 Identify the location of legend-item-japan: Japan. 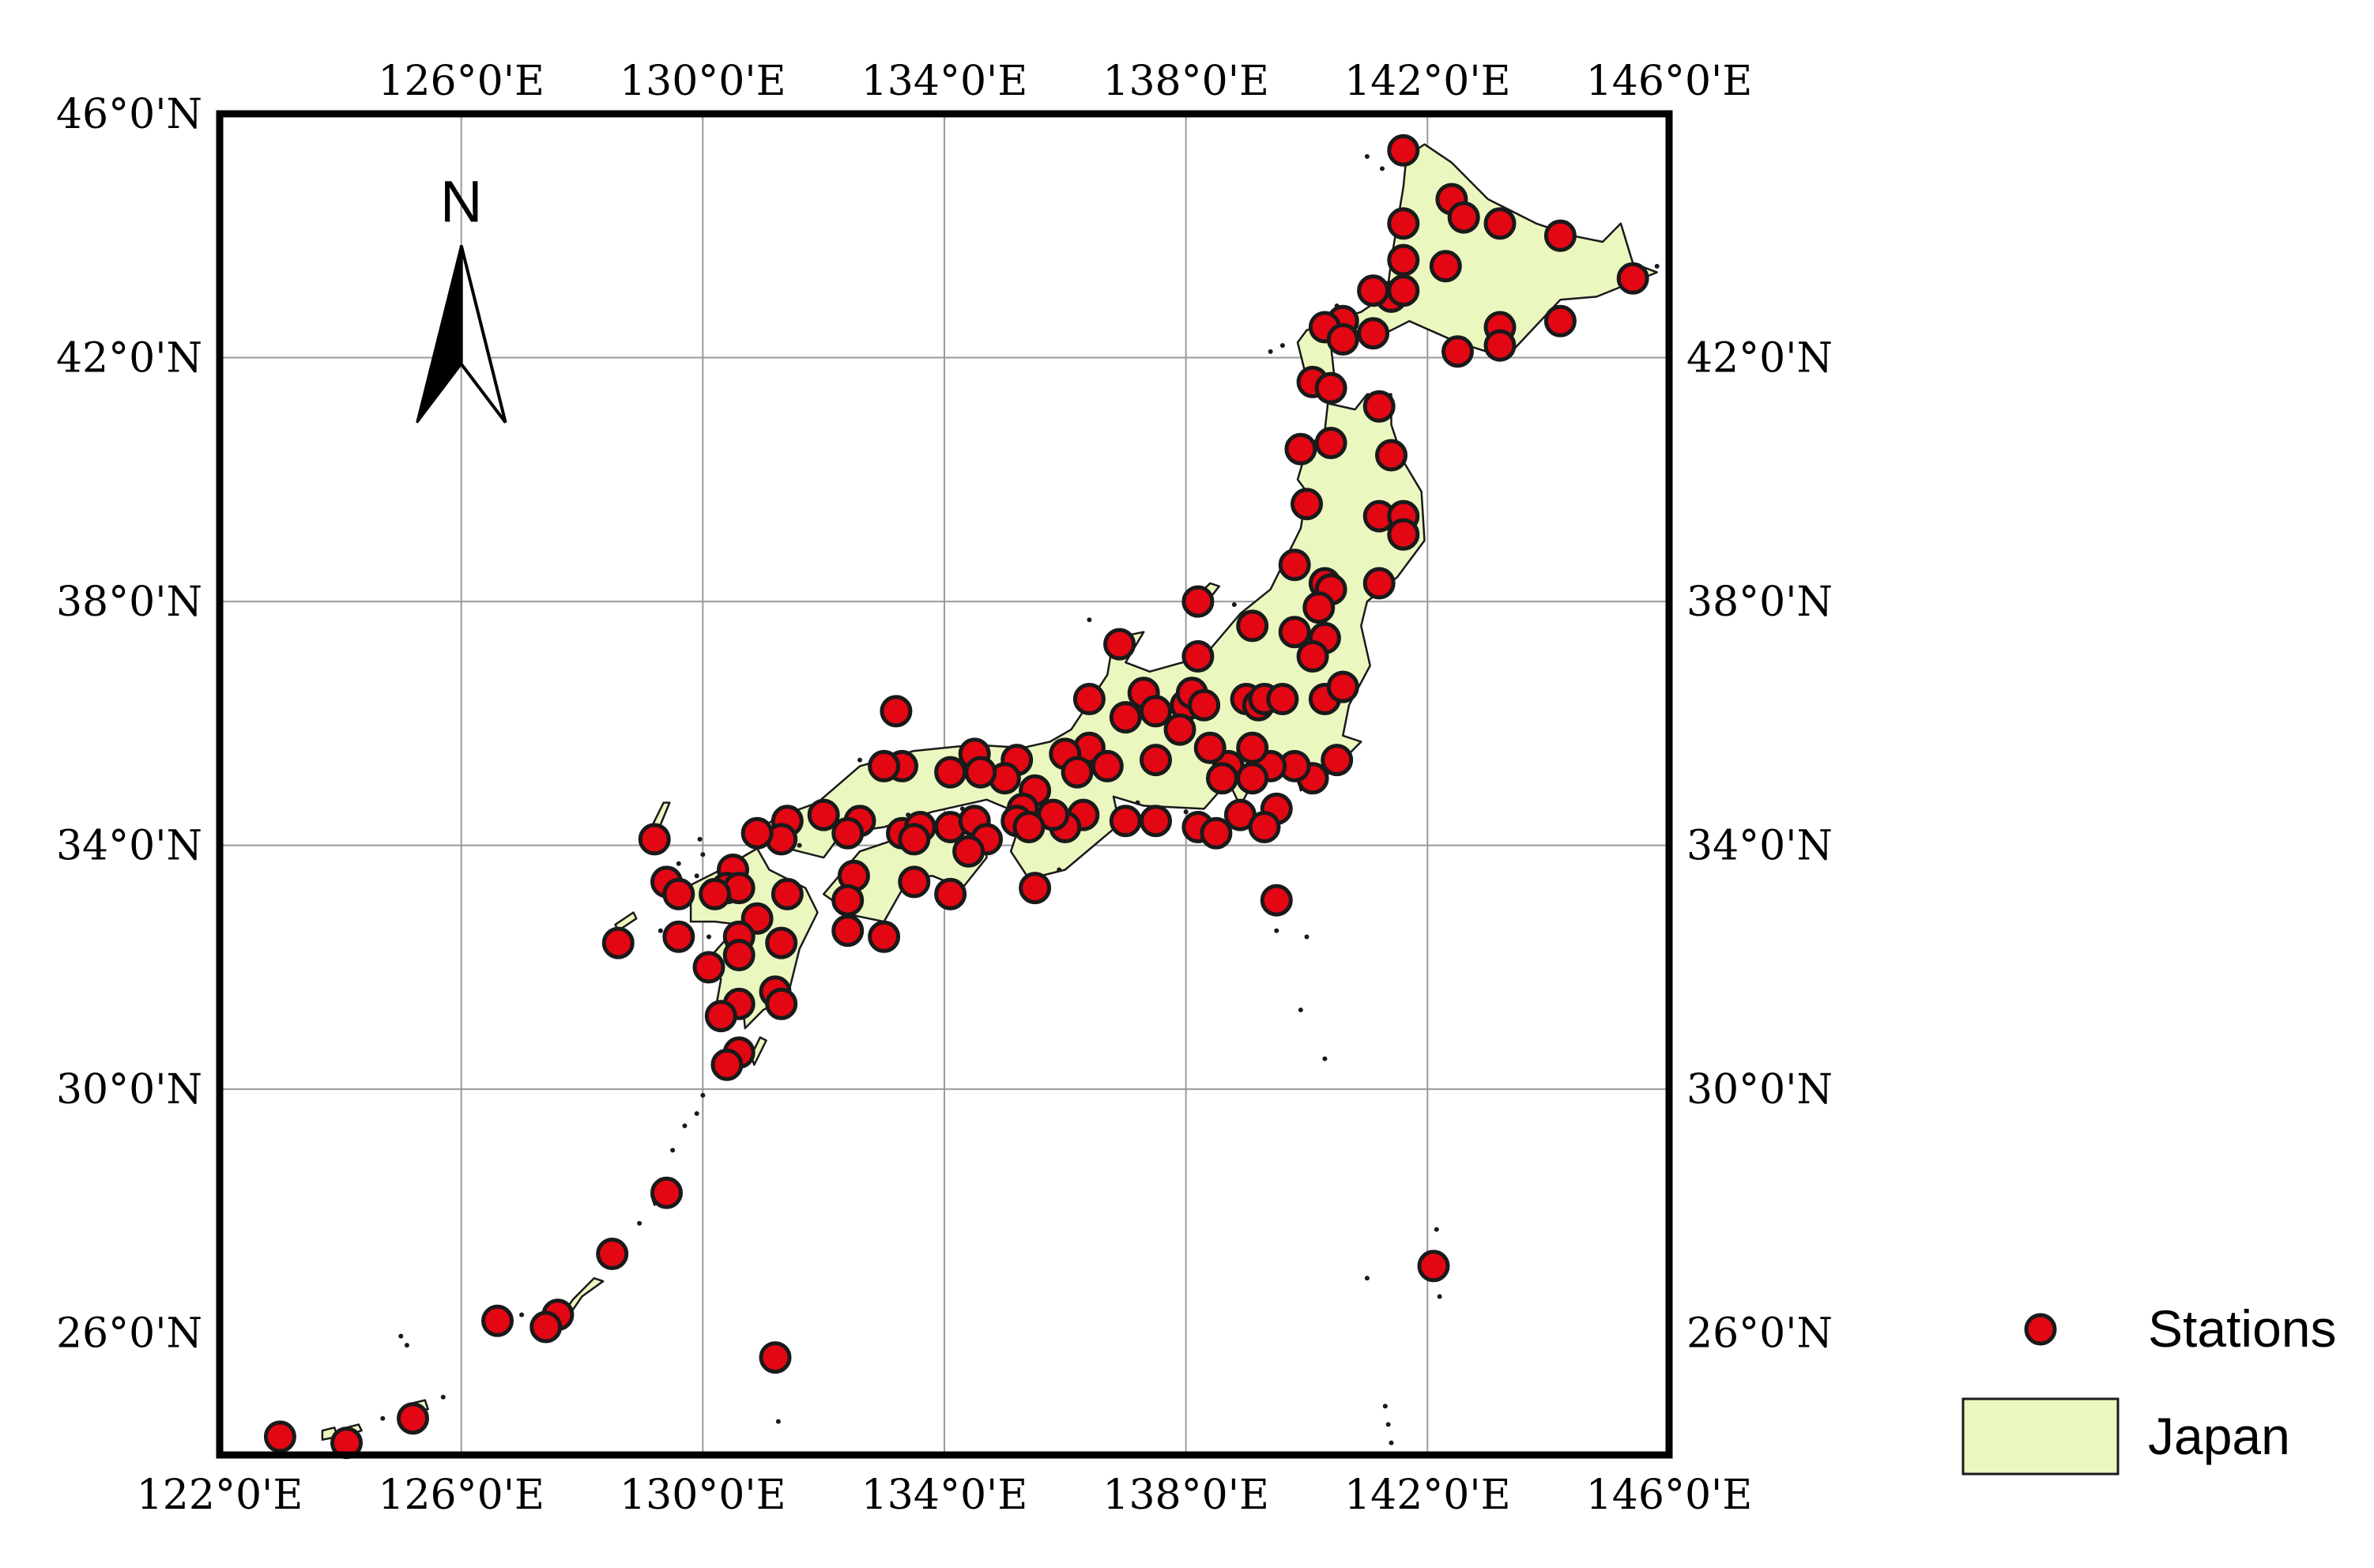
(2125, 1436).